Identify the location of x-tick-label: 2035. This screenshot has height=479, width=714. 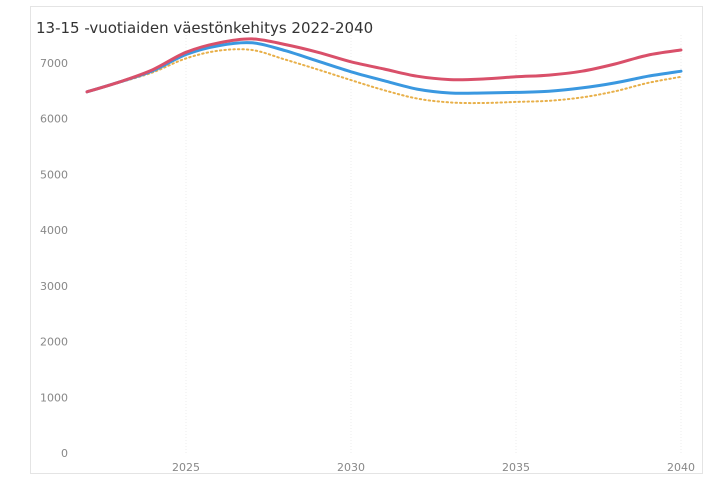
(516, 467).